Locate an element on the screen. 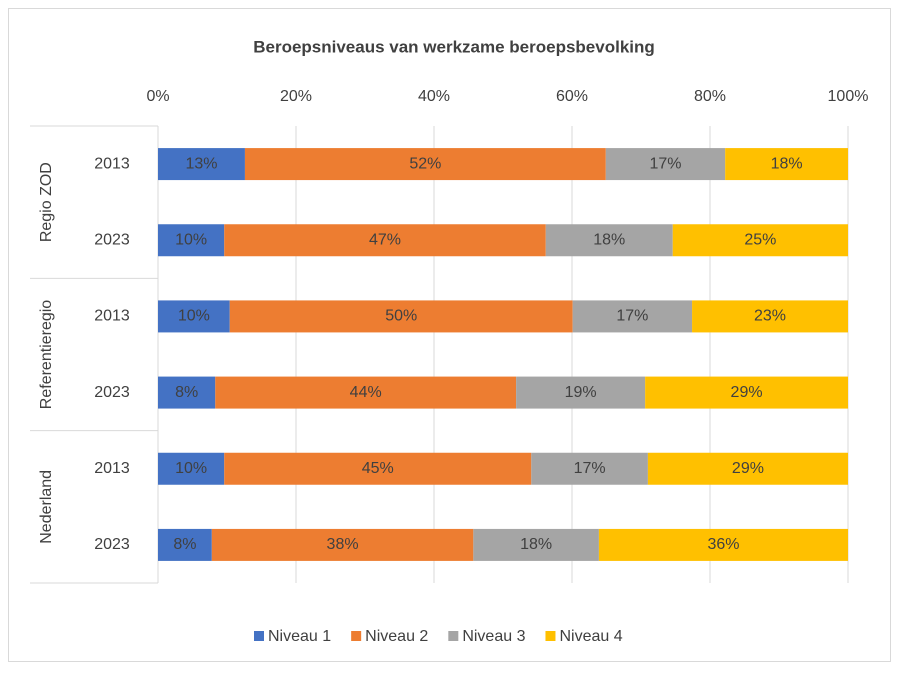 Image resolution: width=899 pixels, height=675 pixels. x-tick-label: 80% is located at coordinates (710, 96).